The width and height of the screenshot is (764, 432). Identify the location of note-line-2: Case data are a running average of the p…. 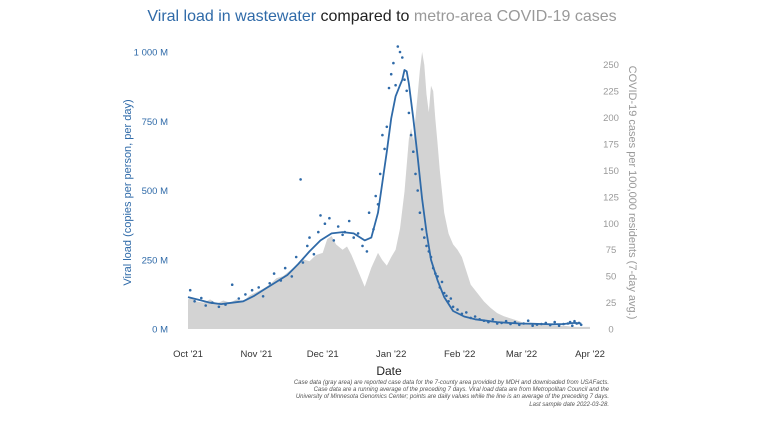
(461, 390).